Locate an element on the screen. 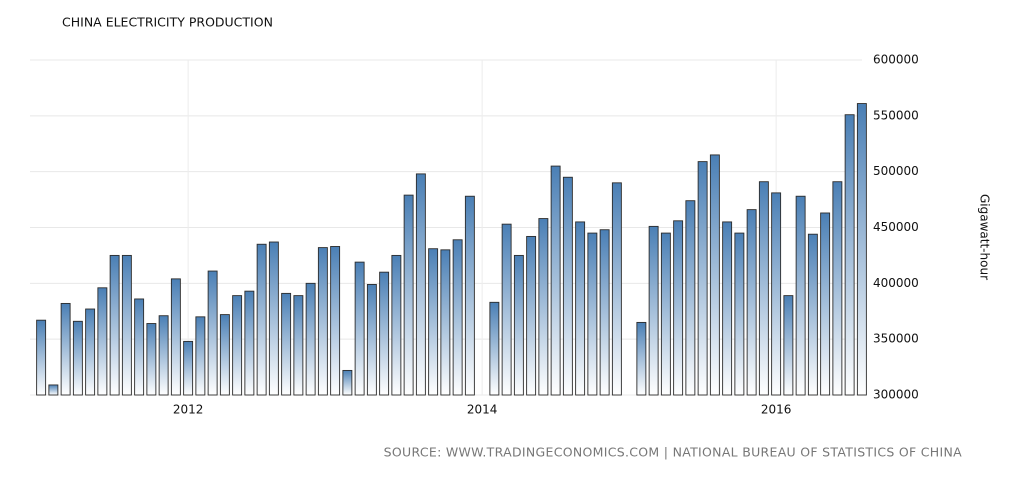 The height and width of the screenshot is (477, 1024). y-axis-title: Gigawatt-hour is located at coordinates (985, 237).